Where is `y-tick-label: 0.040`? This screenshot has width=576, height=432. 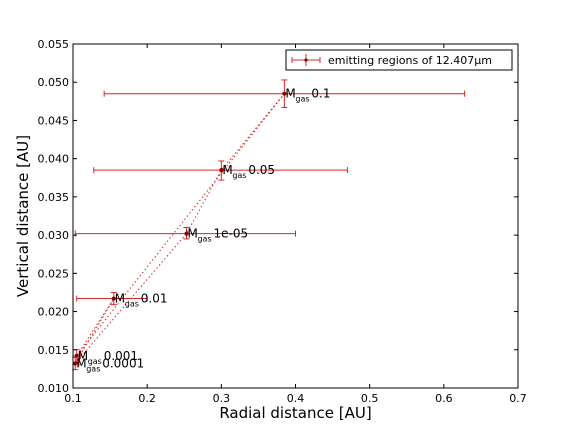
y-tick-label: 0.040 is located at coordinates (54, 159).